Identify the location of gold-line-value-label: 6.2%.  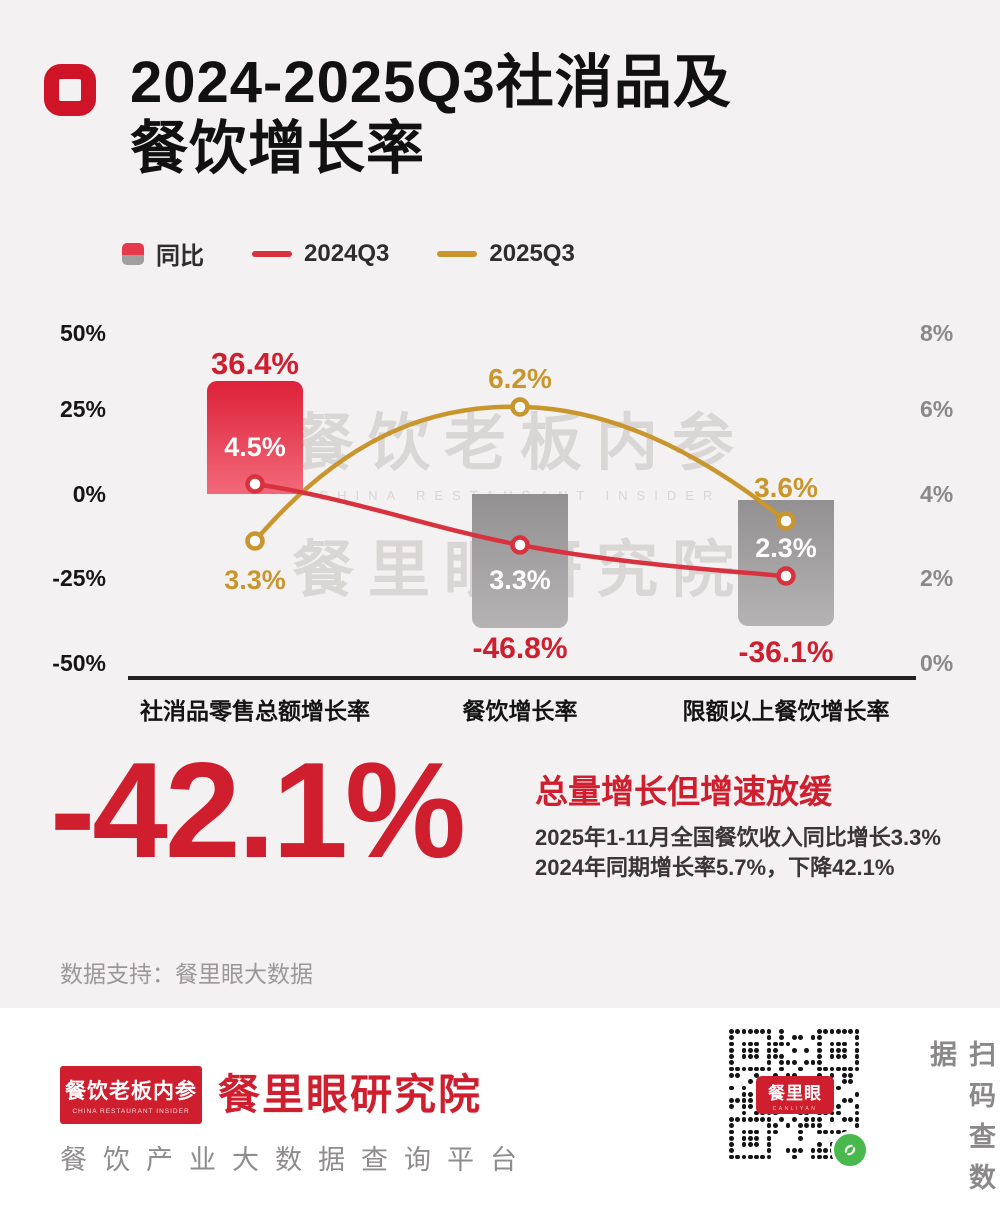
(520, 378).